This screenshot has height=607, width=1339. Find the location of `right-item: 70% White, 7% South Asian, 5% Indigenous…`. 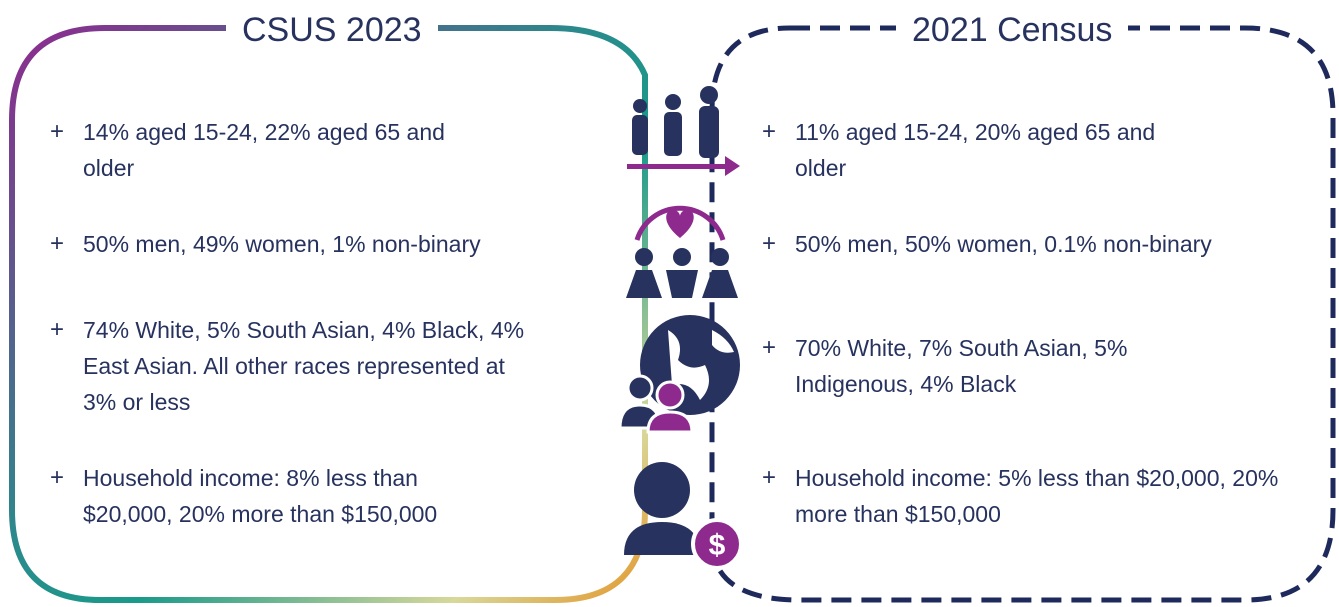

right-item: 70% White, 7% South Asian, 5% Indigenous… is located at coordinates (958, 366).